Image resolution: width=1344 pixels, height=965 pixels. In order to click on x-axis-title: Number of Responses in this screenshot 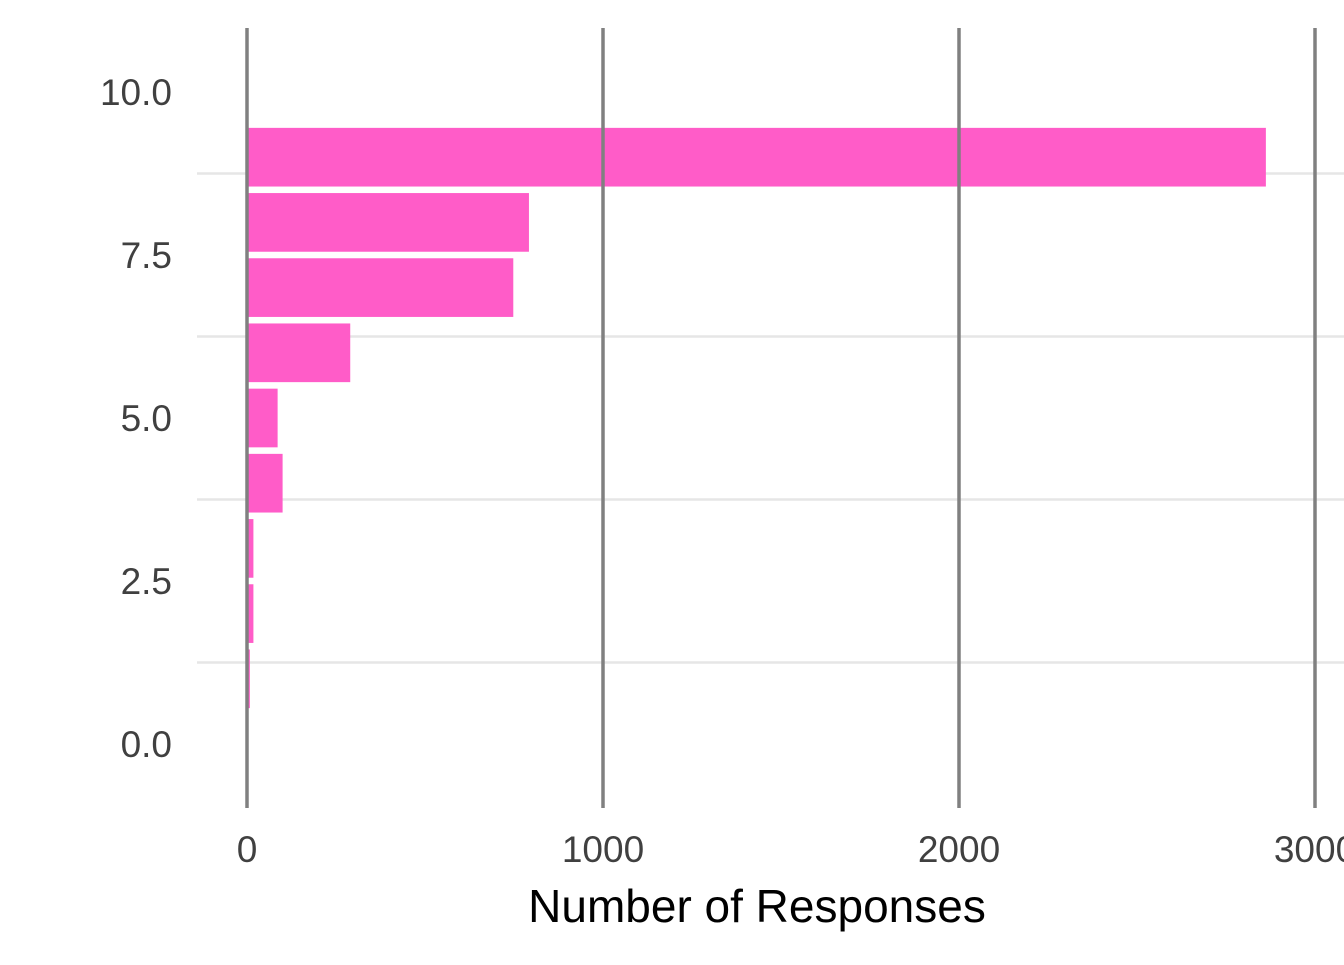, I will do `click(757, 906)`.